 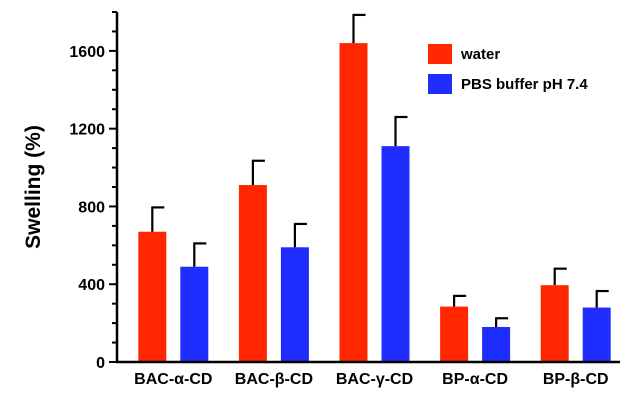 I want to click on legend-label-pbs: PBS buffer pH 7.4, so click(x=524, y=84).